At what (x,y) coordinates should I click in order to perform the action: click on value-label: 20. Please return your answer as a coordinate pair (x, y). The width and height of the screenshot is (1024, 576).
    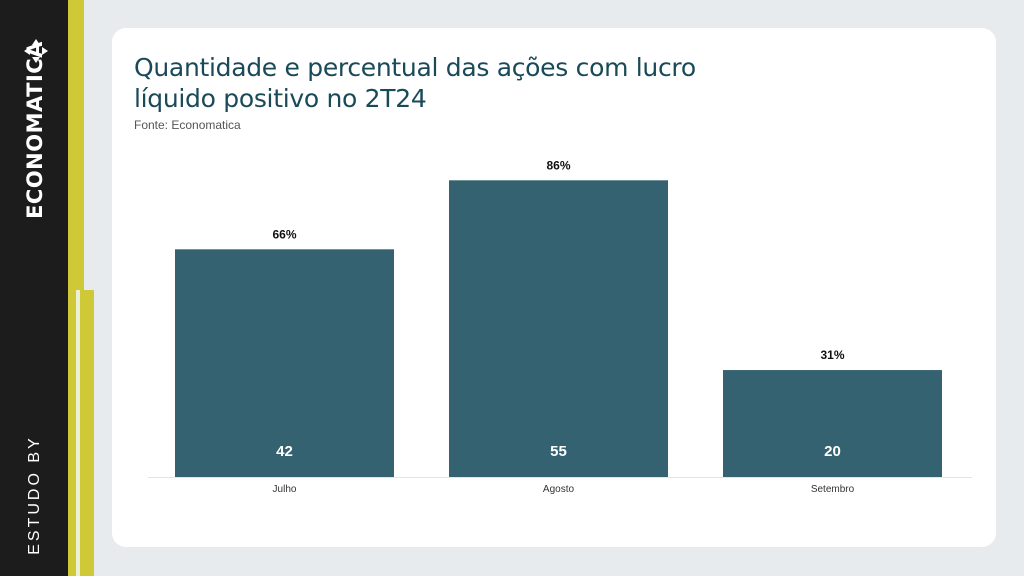
    Looking at the image, I should click on (832, 451).